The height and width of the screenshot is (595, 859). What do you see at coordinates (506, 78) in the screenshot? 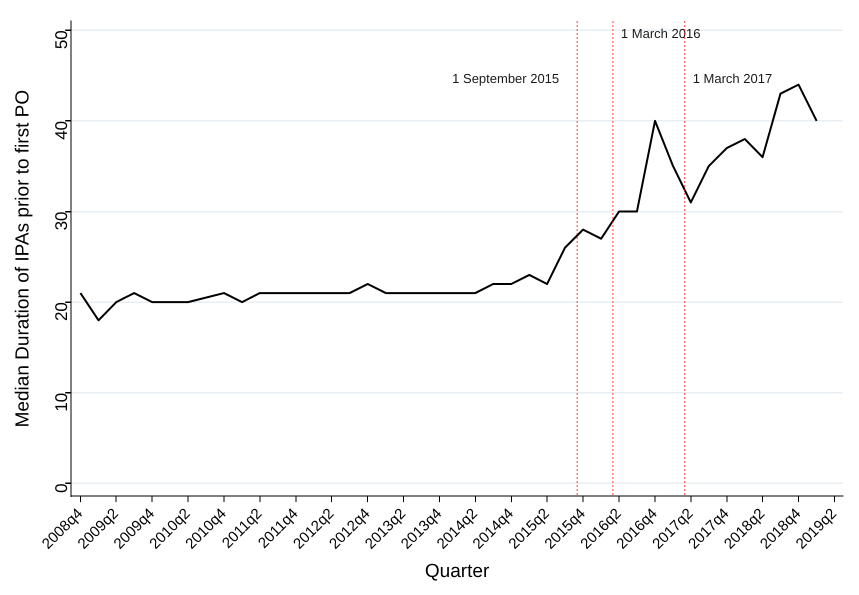
I see `ref-line-label: 1 September 2015` at bounding box center [506, 78].